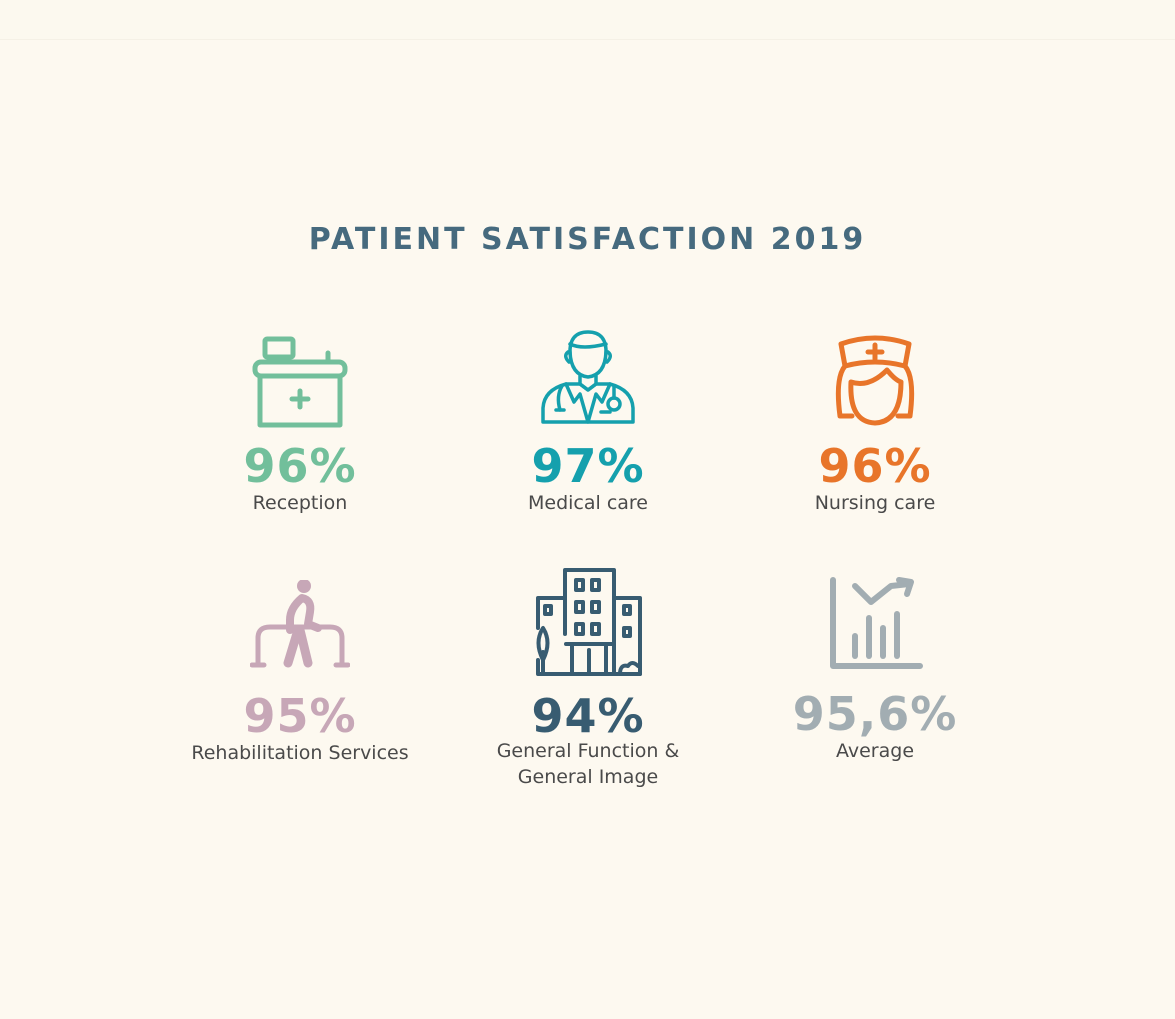  What do you see at coordinates (588, 384) in the screenshot?
I see `doctor-icon` at bounding box center [588, 384].